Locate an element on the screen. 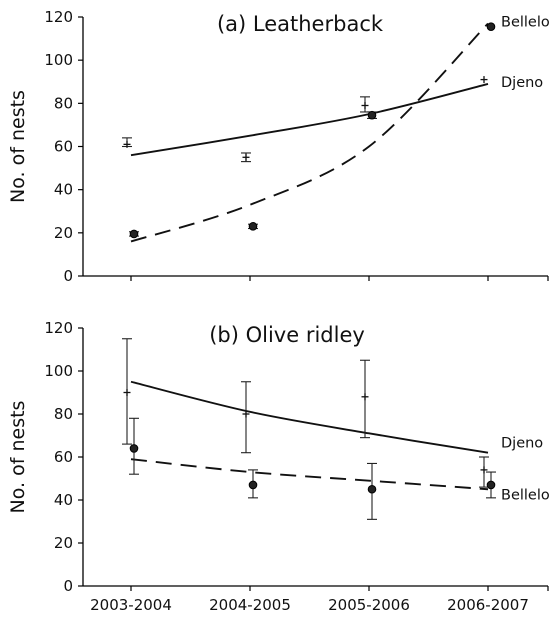 The width and height of the screenshot is (556, 618). panel-title: (b) Olive ridley is located at coordinates (287, 335).